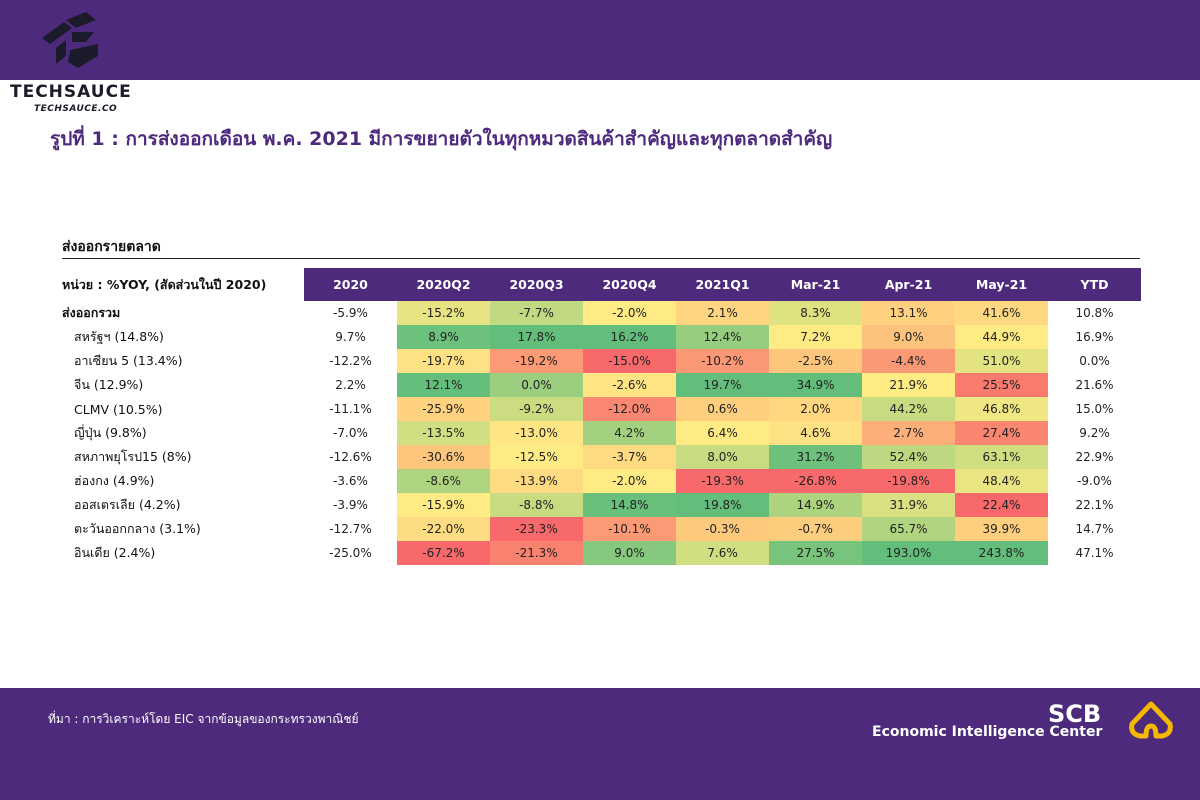  What do you see at coordinates (350, 529) in the screenshot?
I see `heat-cell: -12.7%` at bounding box center [350, 529].